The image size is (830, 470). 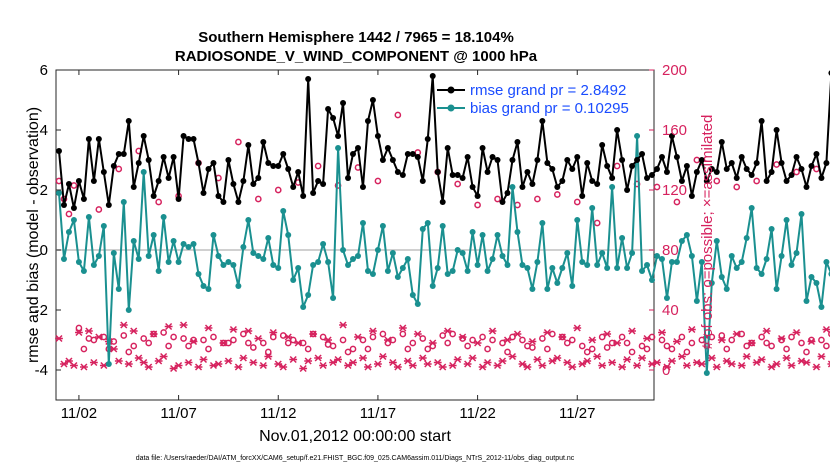 What do you see at coordinates (670, 250) in the screenshot?
I see `y-right-tick-label: 80` at bounding box center [670, 250].